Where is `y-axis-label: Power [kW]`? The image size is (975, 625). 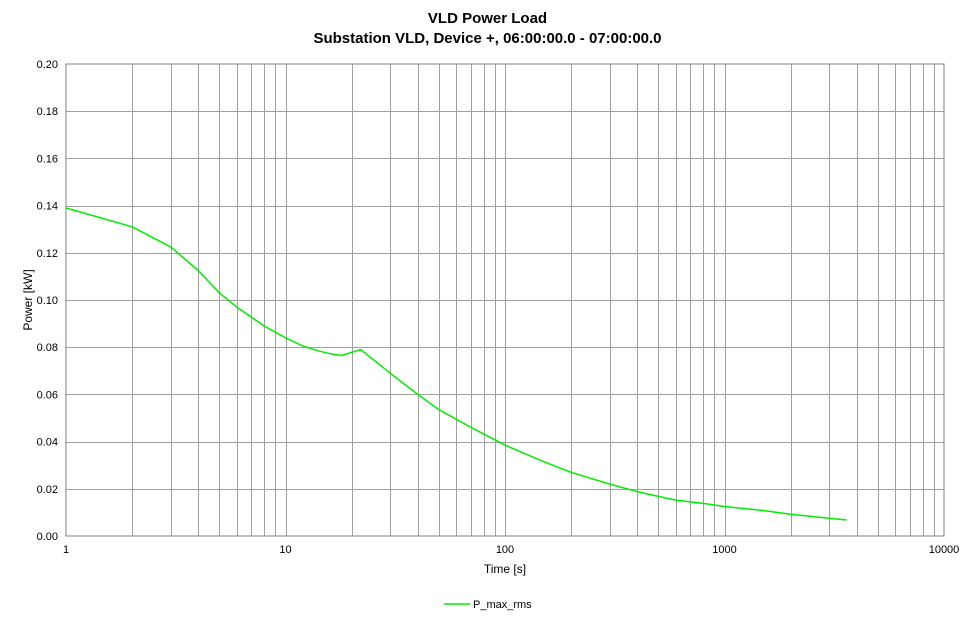 y-axis-label: Power [kW] is located at coordinates (28, 299).